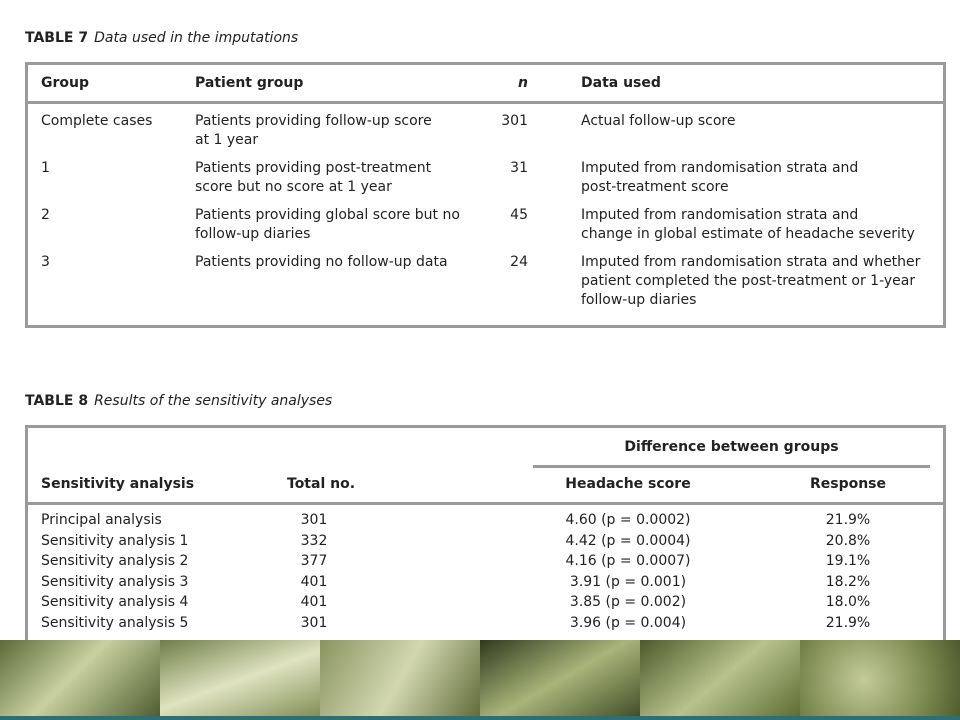  What do you see at coordinates (628, 581) in the screenshot?
I see `cell: 3.91 (p = 0.001)` at bounding box center [628, 581].